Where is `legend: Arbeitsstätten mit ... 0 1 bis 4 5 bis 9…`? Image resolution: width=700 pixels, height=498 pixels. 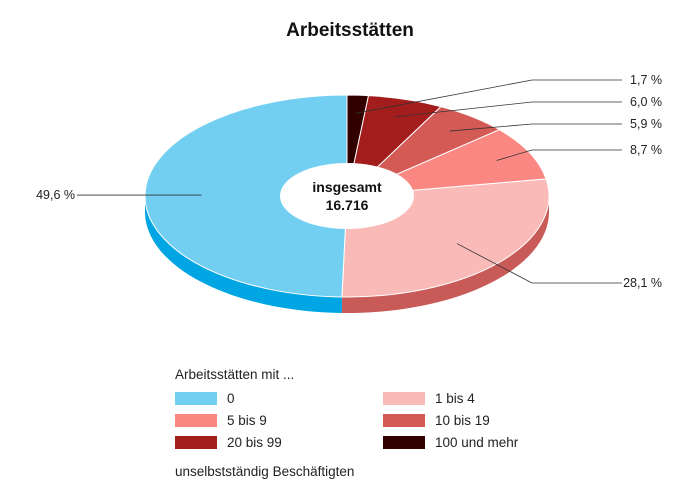
legend: Arbeitsstätten mit ... 0 1 bis 4 5 bis 9… is located at coordinates (385, 423).